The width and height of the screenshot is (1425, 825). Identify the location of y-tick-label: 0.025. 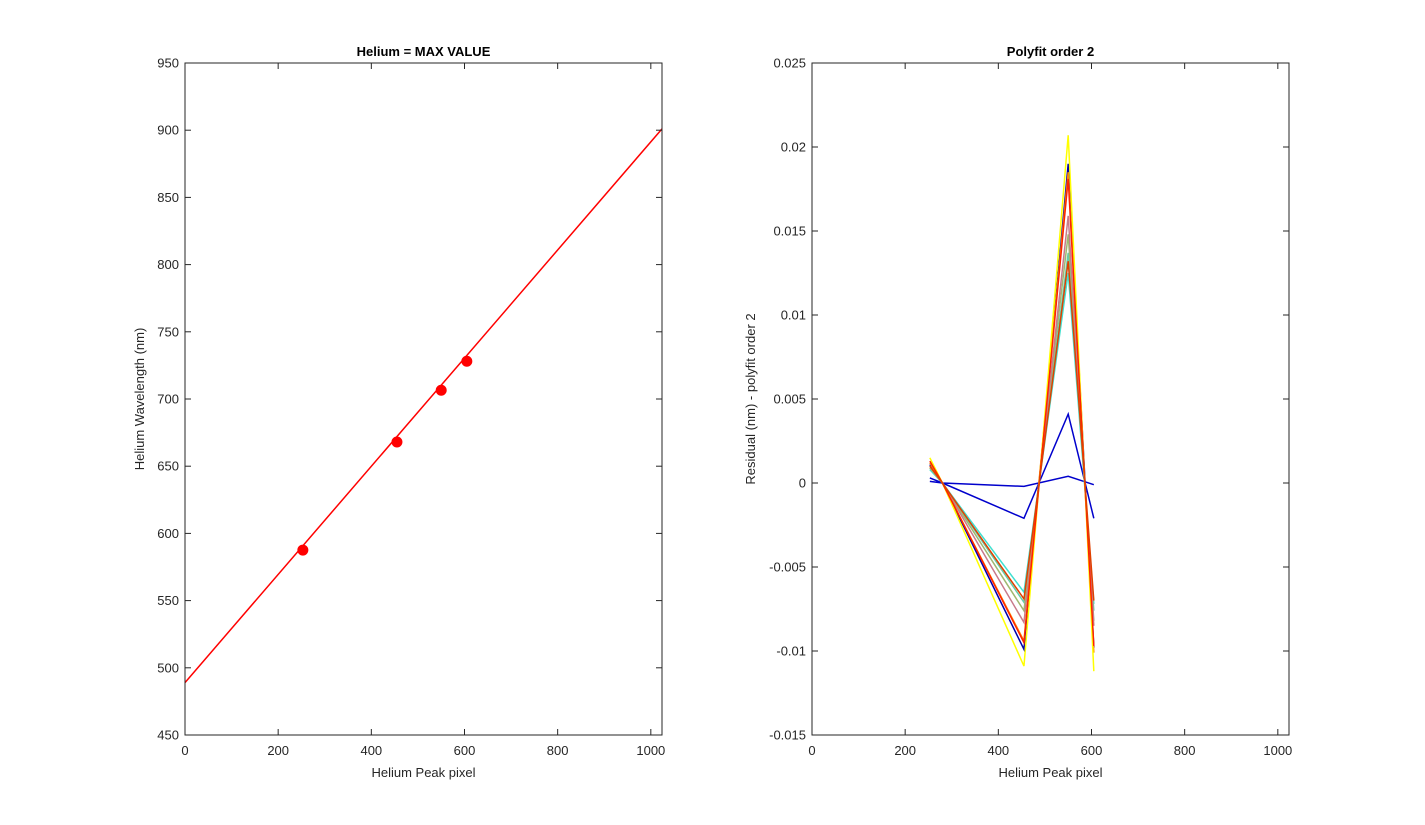
(789, 63).